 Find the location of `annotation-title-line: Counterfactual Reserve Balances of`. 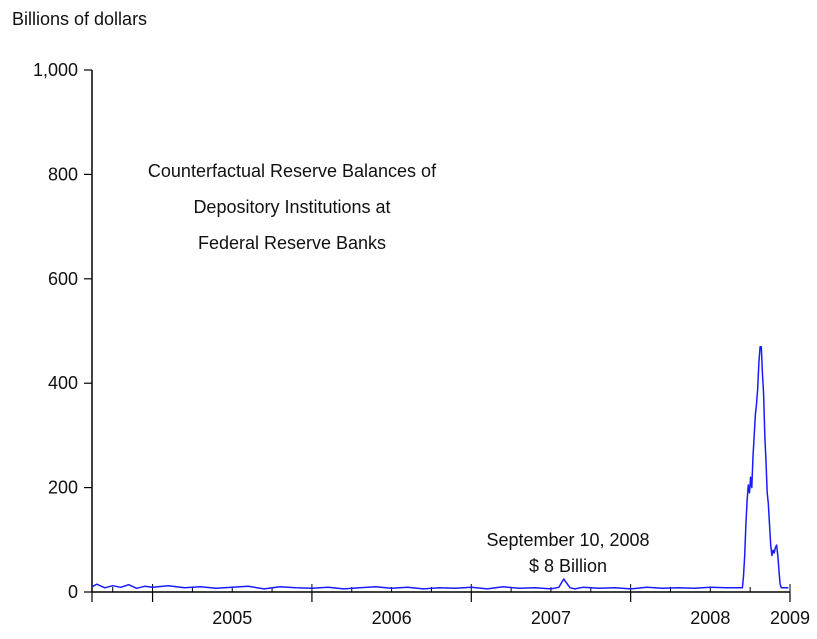

annotation-title-line: Counterfactual Reserve Balances of is located at coordinates (292, 171).